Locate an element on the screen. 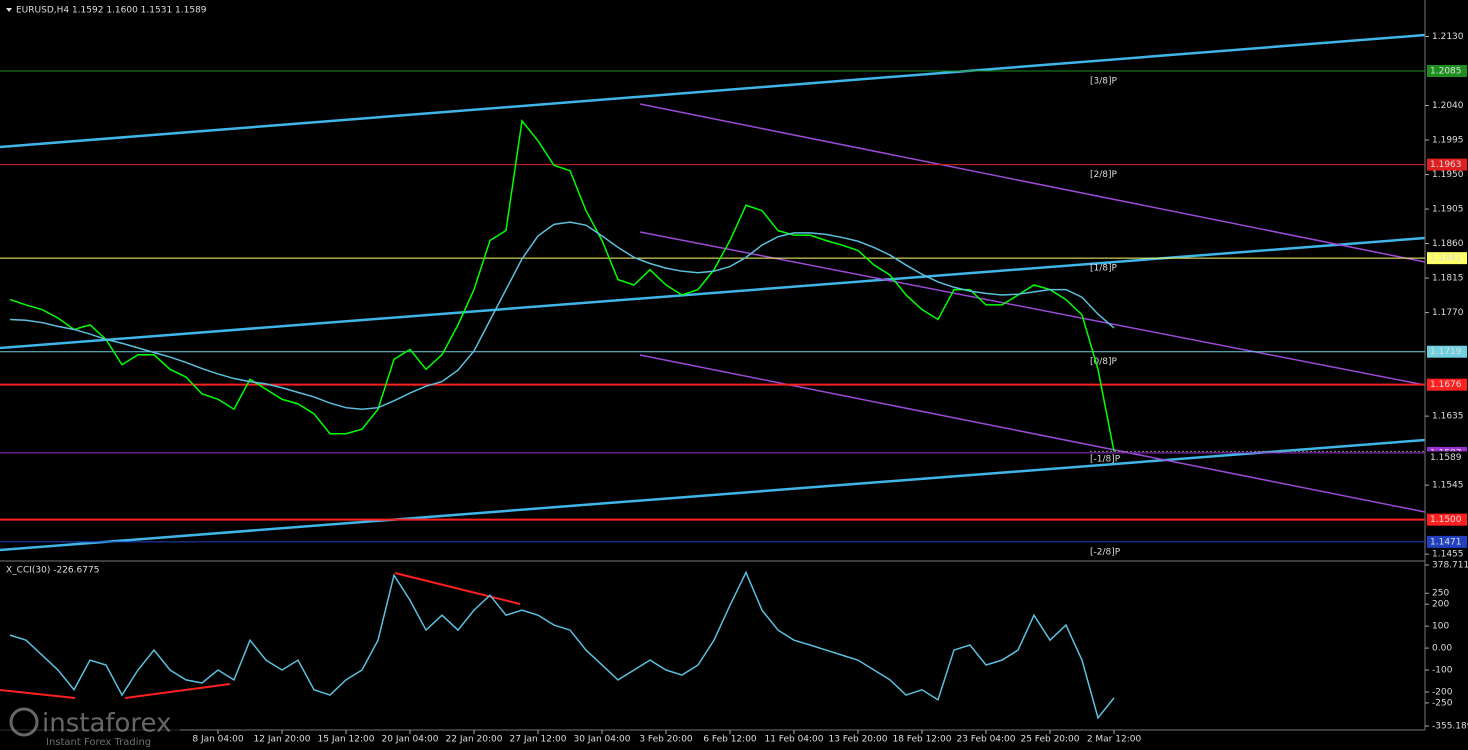 The height and width of the screenshot is (750, 1468). indicator-title: X_CCI(30) -226.6775 is located at coordinates (52, 571).